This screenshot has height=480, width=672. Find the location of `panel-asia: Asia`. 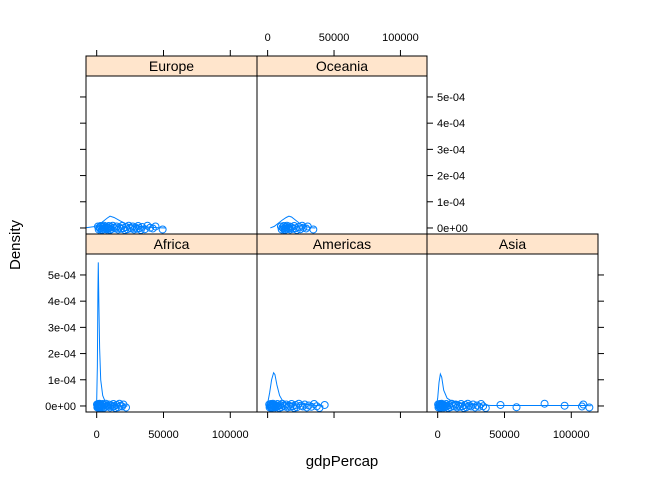

panel-asia: Asia is located at coordinates (512, 323).